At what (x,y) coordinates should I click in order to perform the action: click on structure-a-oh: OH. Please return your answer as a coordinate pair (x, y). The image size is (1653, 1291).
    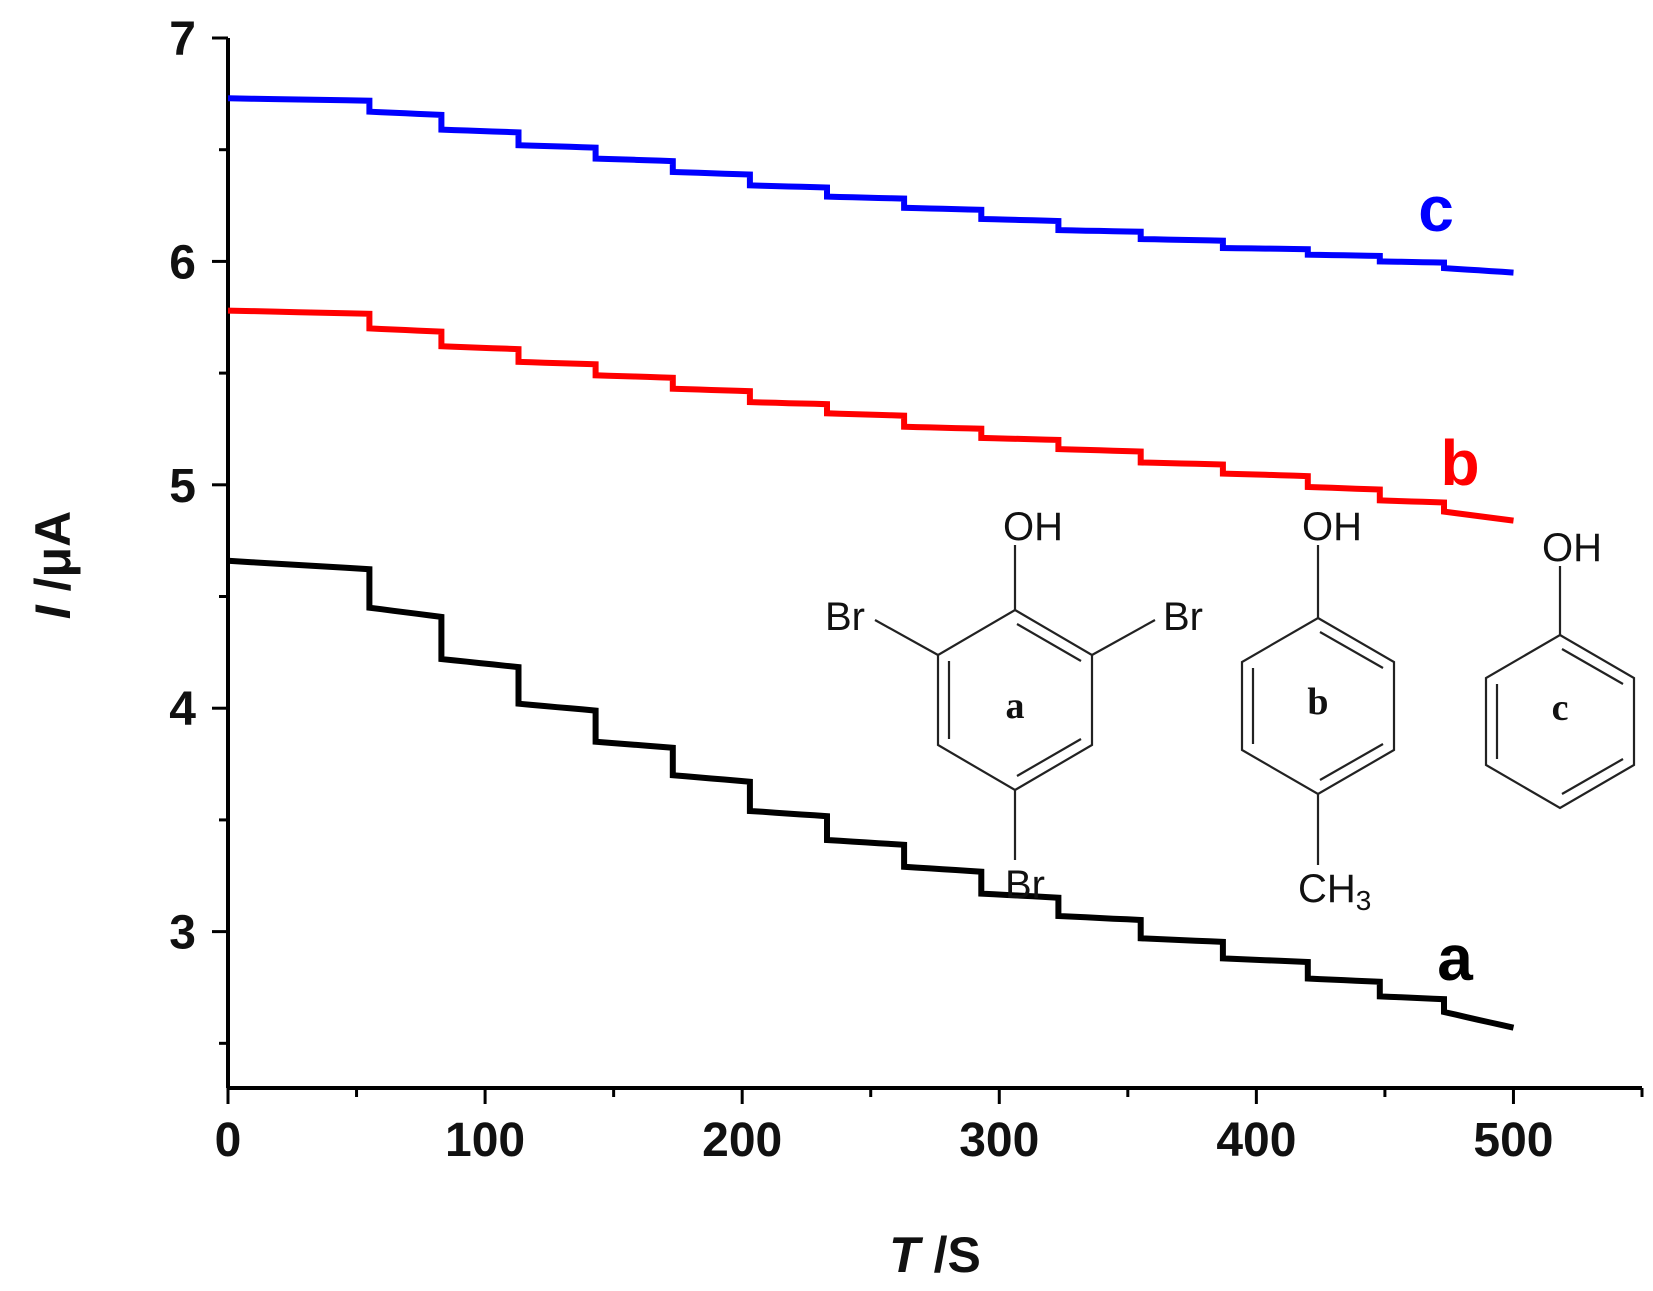
    Looking at the image, I should click on (1033, 527).